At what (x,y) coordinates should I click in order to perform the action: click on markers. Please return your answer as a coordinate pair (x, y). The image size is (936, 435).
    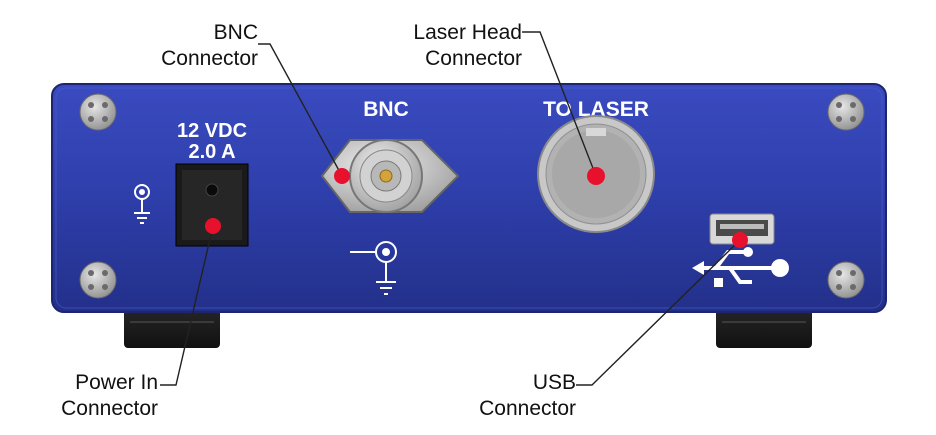
    Looking at the image, I should click on (476, 207).